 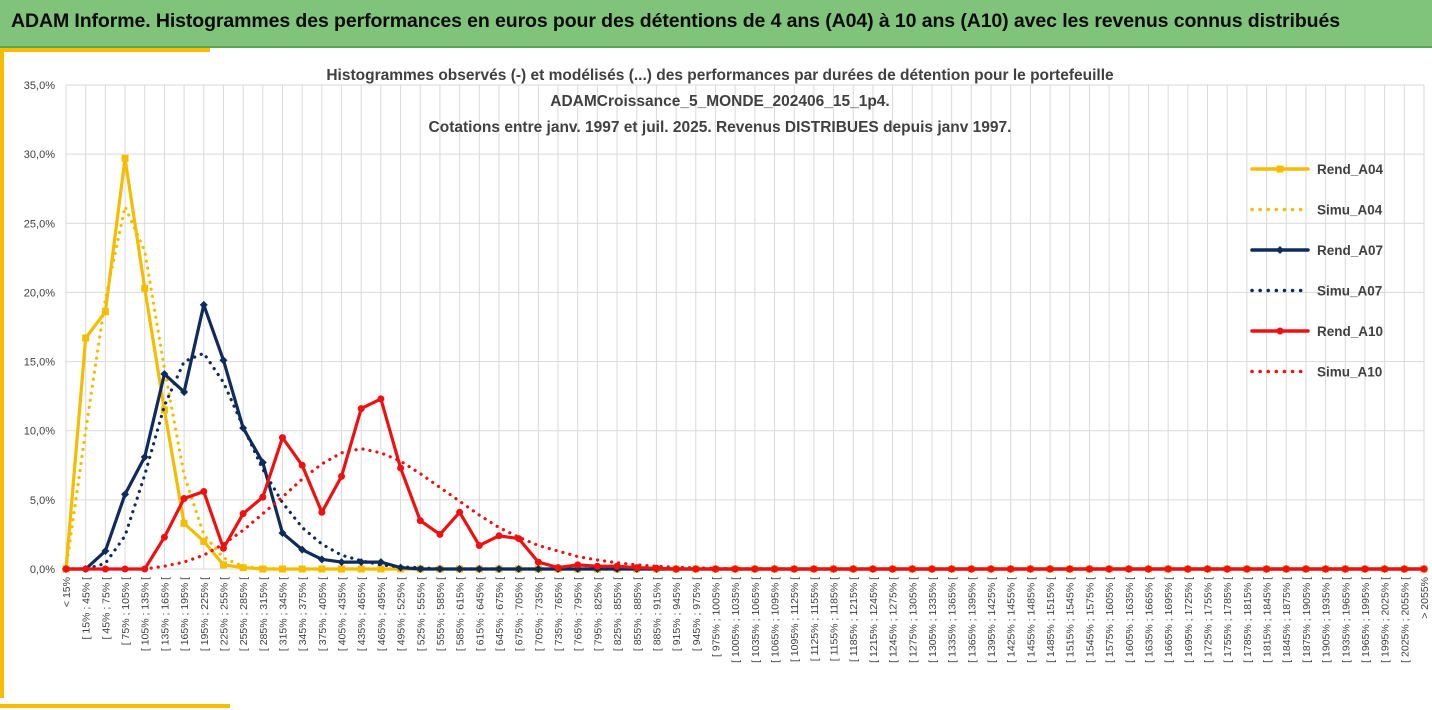 What do you see at coordinates (39, 293) in the screenshot?
I see `y-tick-label: 20,0%` at bounding box center [39, 293].